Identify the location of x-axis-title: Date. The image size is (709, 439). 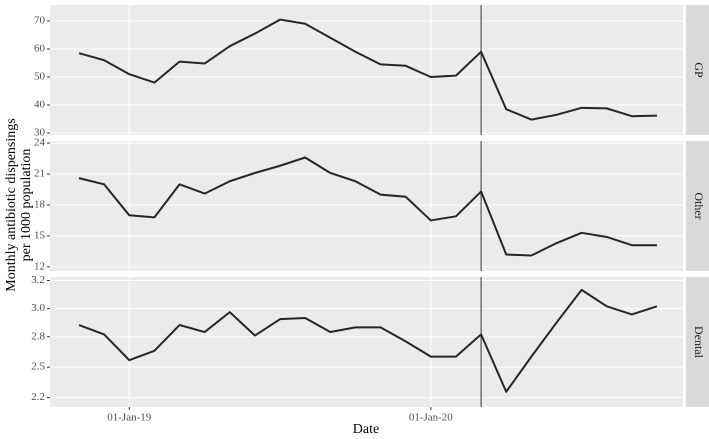
(366, 429).